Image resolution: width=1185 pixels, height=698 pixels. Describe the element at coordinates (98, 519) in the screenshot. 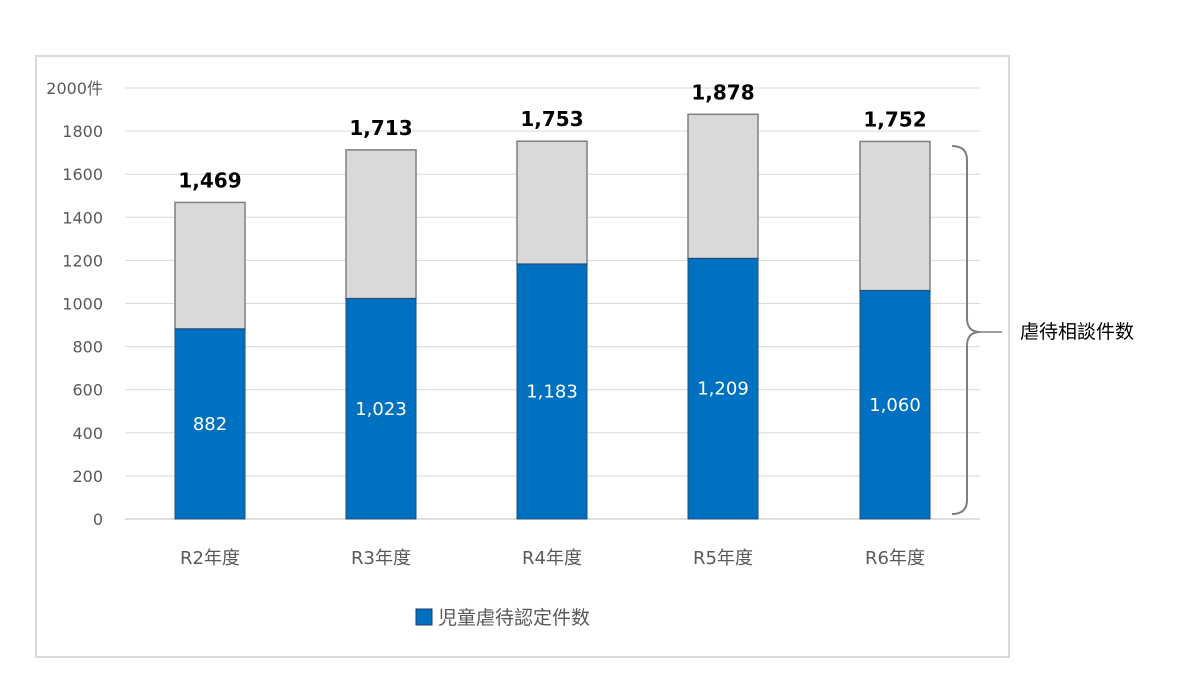

I see `y-tick-label: 0` at that location.